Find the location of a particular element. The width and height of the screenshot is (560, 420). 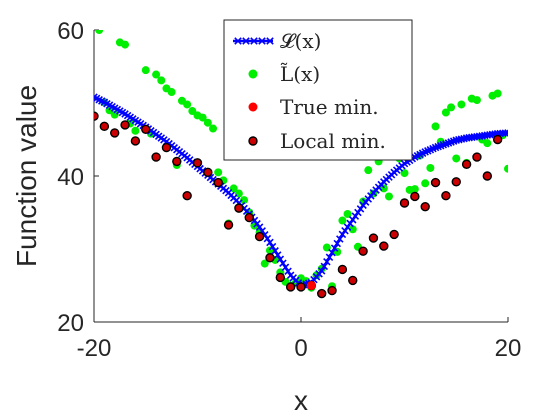

legend-label: True min. is located at coordinates (329, 107).